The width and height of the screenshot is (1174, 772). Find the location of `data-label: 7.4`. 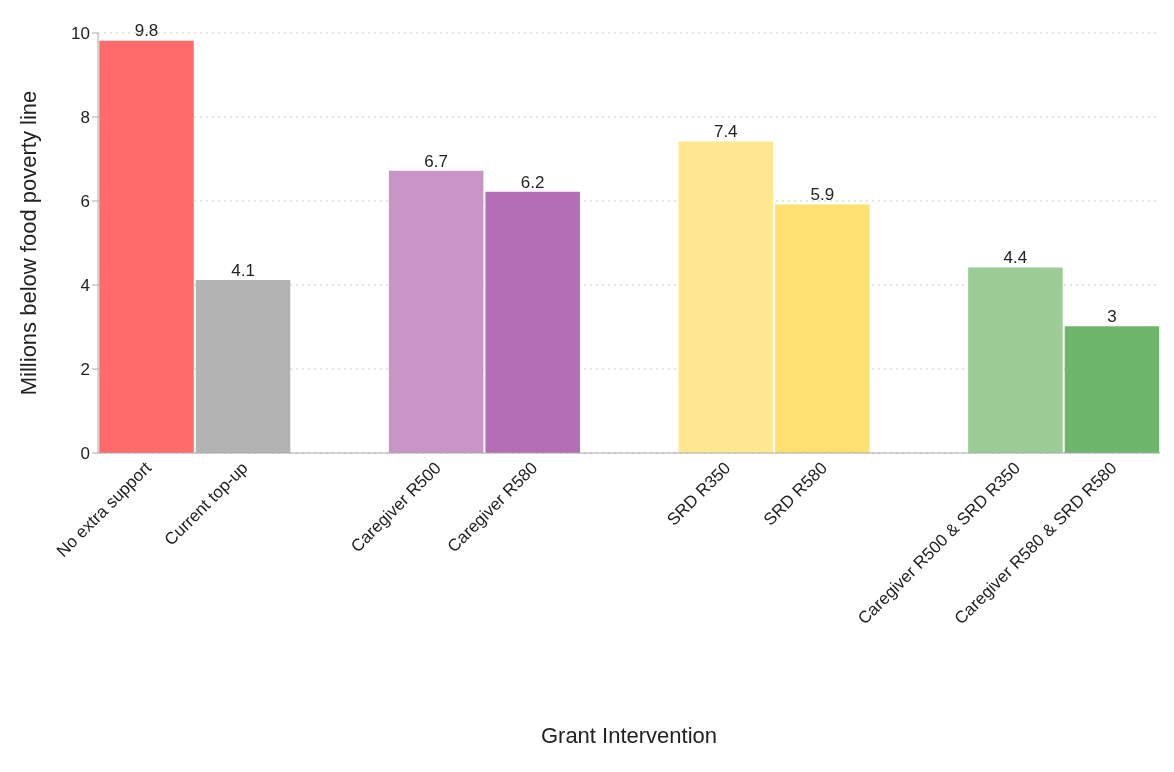

data-label: 7.4 is located at coordinates (725, 132).